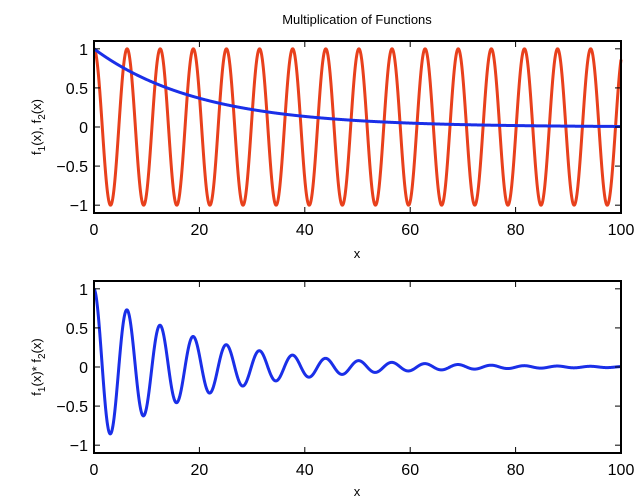 This screenshot has width=638, height=498. Describe the element at coordinates (38, 127) in the screenshot. I see `top-y-axis-label: f1(x), f2(x)` at that location.